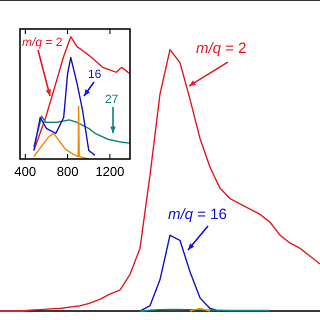 This screenshot has width=320, height=320. What do you see at coordinates (67, 171) in the screenshot?
I see `x-tick-label: 800` at bounding box center [67, 171].